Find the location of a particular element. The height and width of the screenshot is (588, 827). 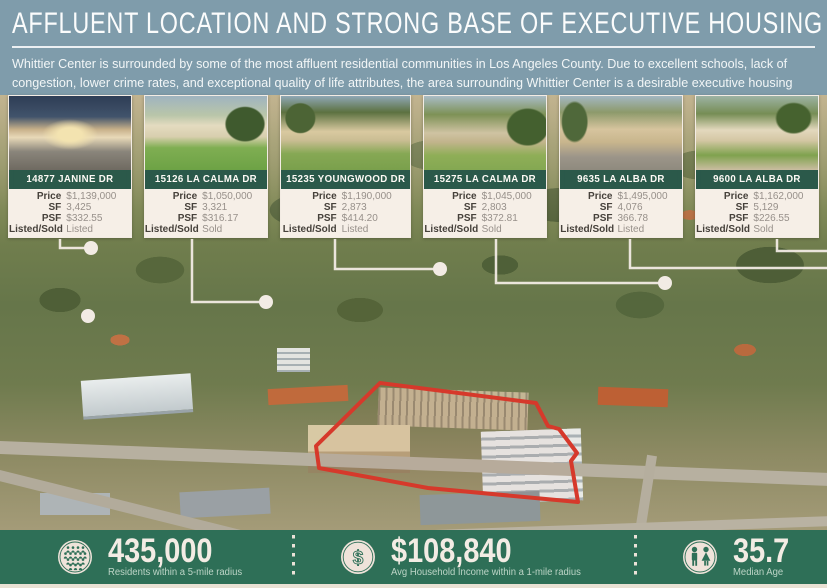

psf-value: $372.81 is located at coordinates (499, 218).